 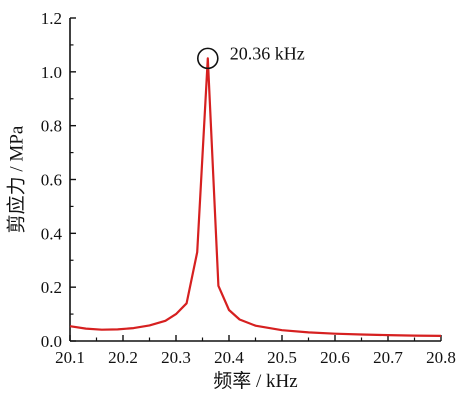 What do you see at coordinates (16, 179) in the screenshot?
I see `y-axis-title: 剪应力 / MPa` at bounding box center [16, 179].